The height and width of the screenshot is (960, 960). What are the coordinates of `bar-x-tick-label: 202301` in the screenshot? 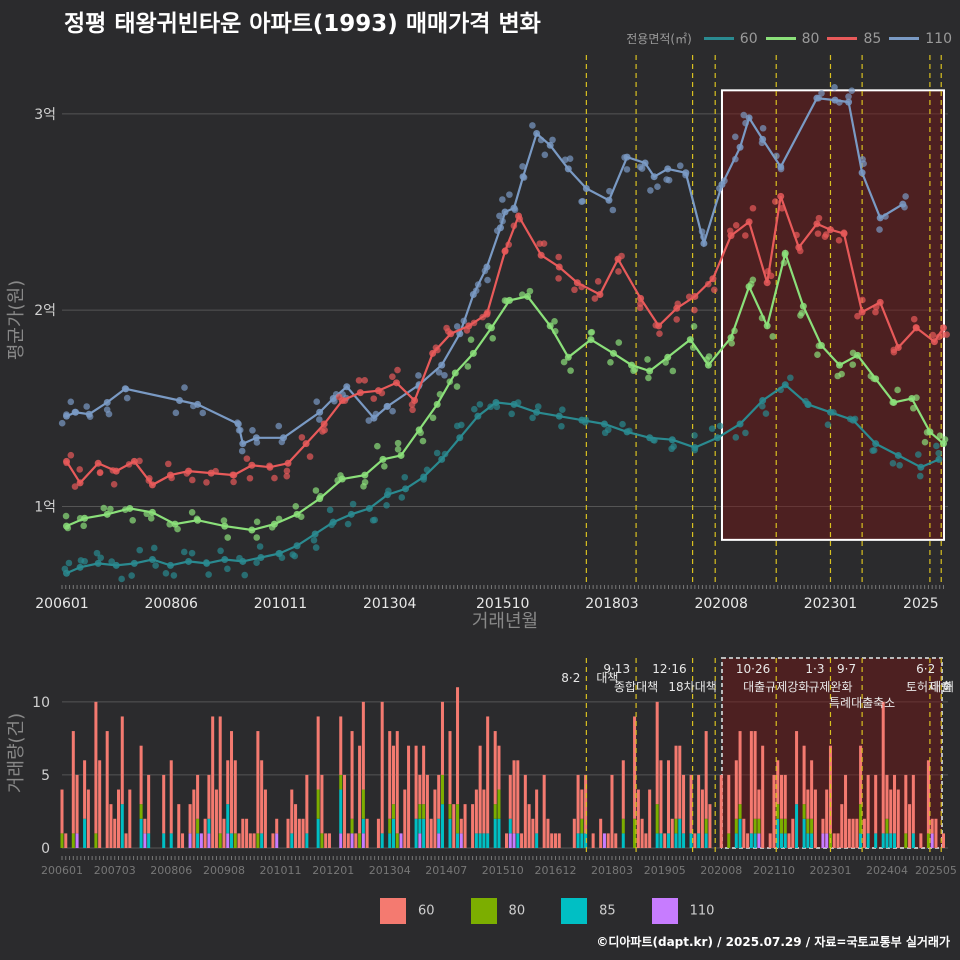 It's located at (830, 870).